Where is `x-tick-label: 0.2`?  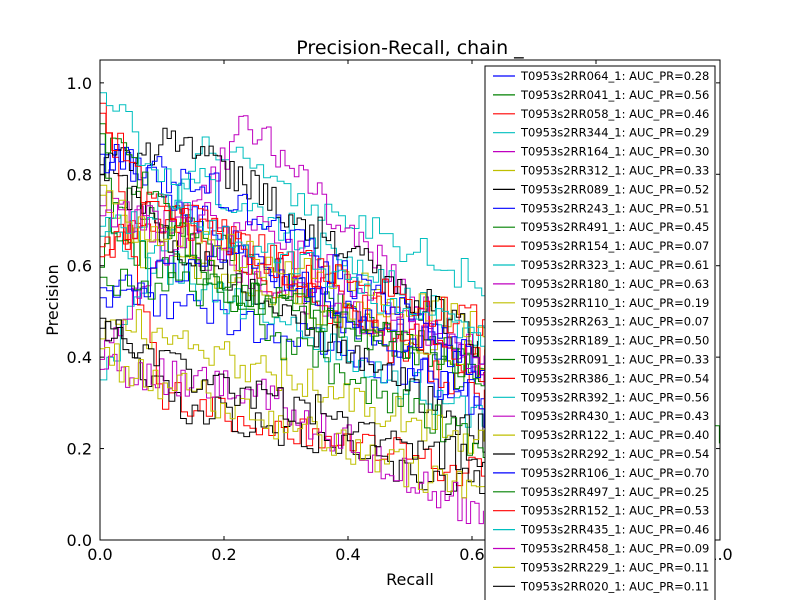 x-tick-label: 0.2 is located at coordinates (223, 554).